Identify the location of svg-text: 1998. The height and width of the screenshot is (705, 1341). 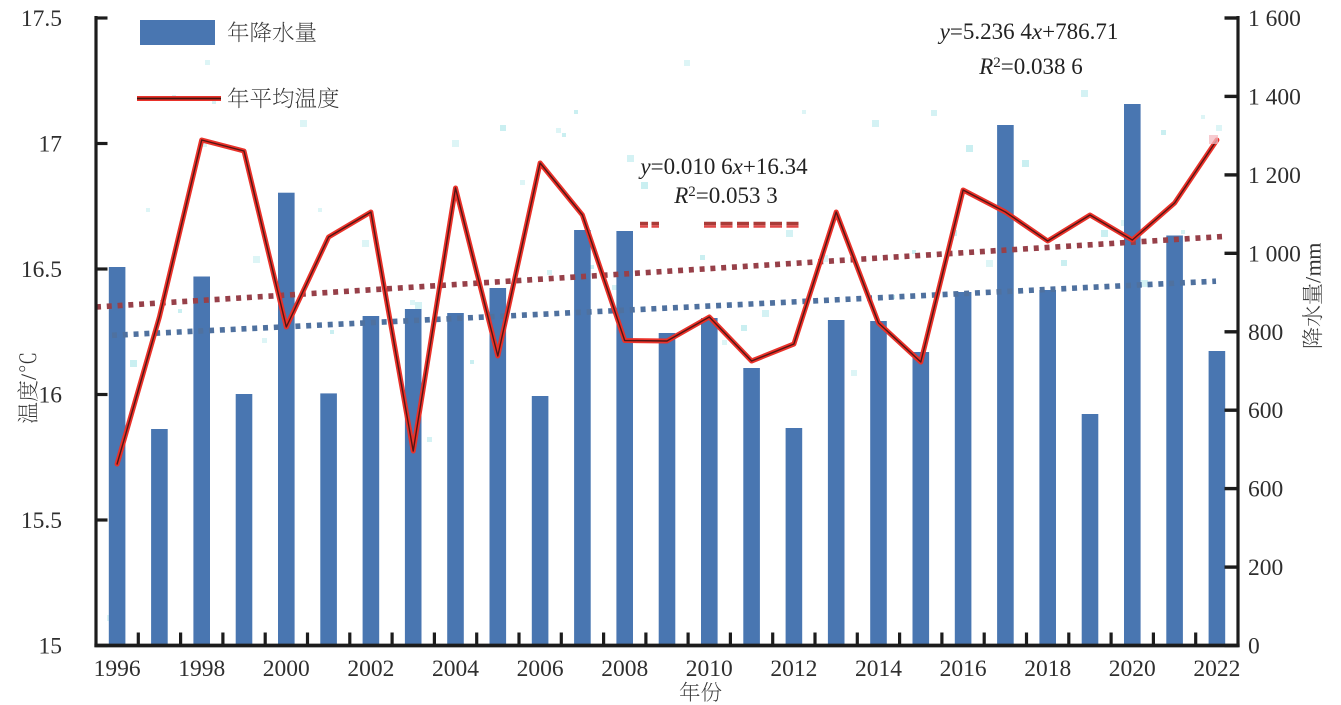
(201, 669).